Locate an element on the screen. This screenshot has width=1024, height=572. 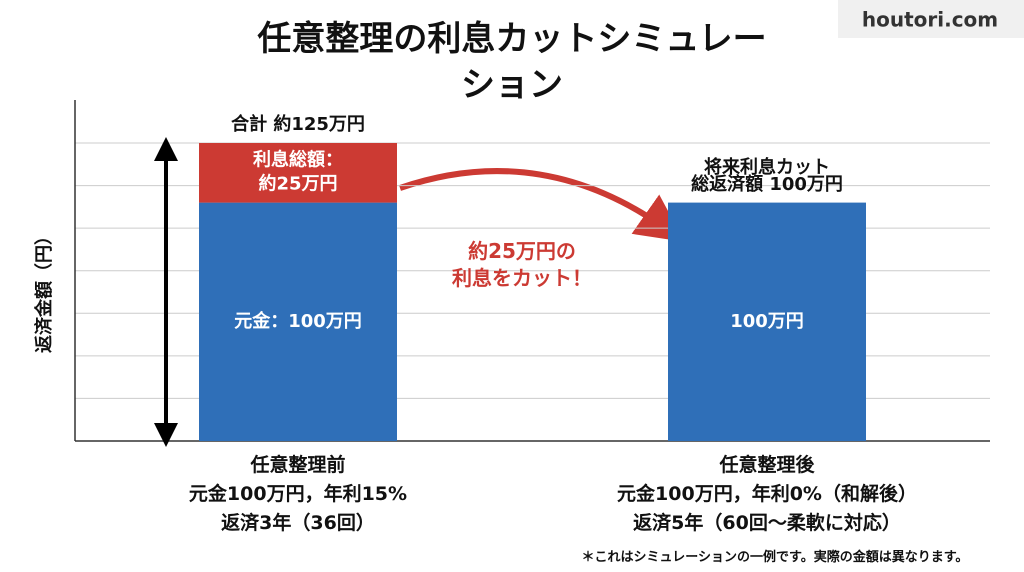
category-detail: 返済5年（60回〜柔軟に対応） is located at coordinates (767, 523).